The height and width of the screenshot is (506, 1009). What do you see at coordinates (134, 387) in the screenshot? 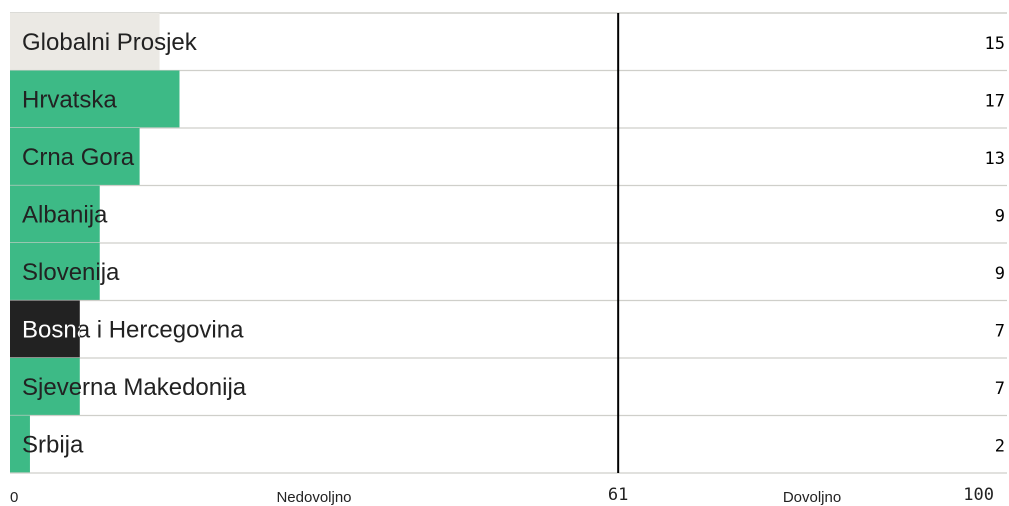
I see `category-label: Sjeverna Makedonija` at bounding box center [134, 387].